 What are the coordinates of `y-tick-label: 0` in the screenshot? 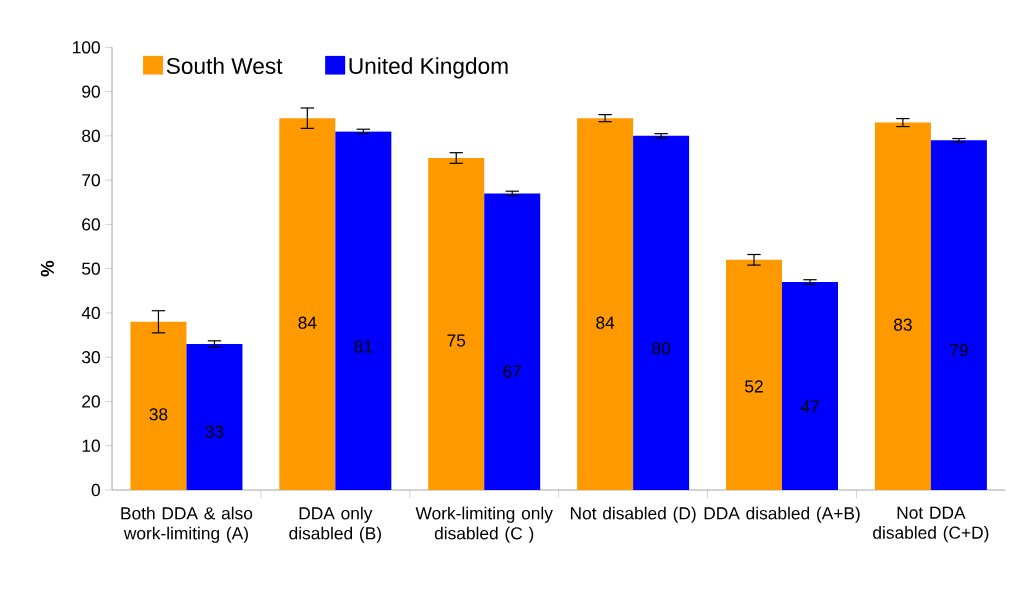 It's located at (95, 490).